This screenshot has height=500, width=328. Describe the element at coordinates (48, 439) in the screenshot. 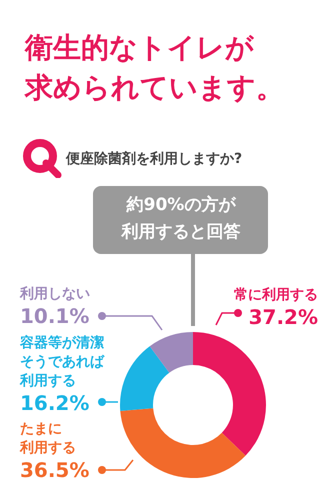

I see `slice-label: たまに利用する` at that location.